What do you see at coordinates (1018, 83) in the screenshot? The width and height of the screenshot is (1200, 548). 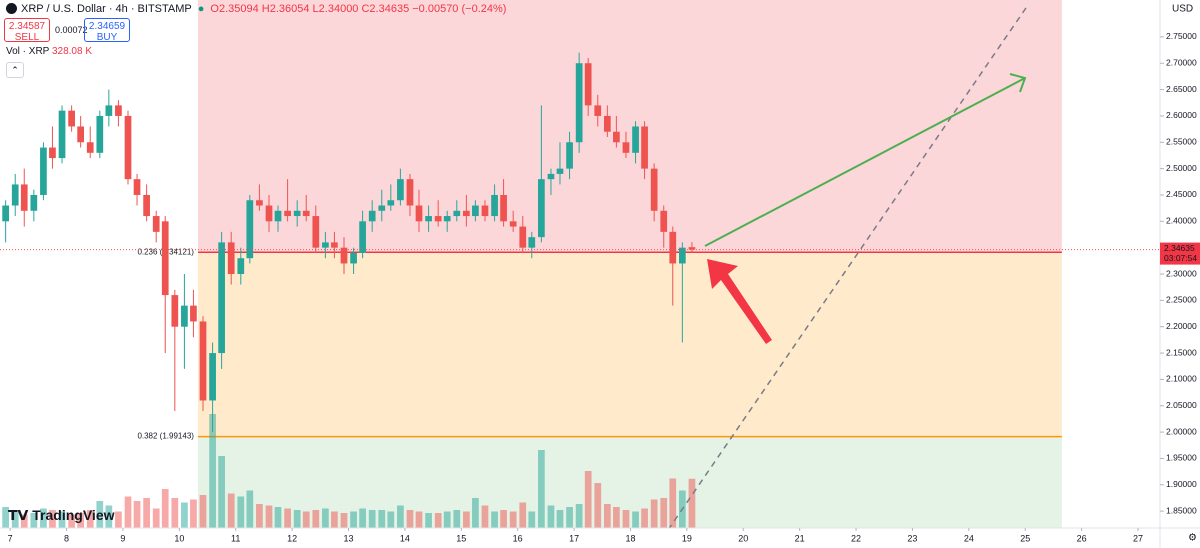 I see `arrow-head` at bounding box center [1018, 83].